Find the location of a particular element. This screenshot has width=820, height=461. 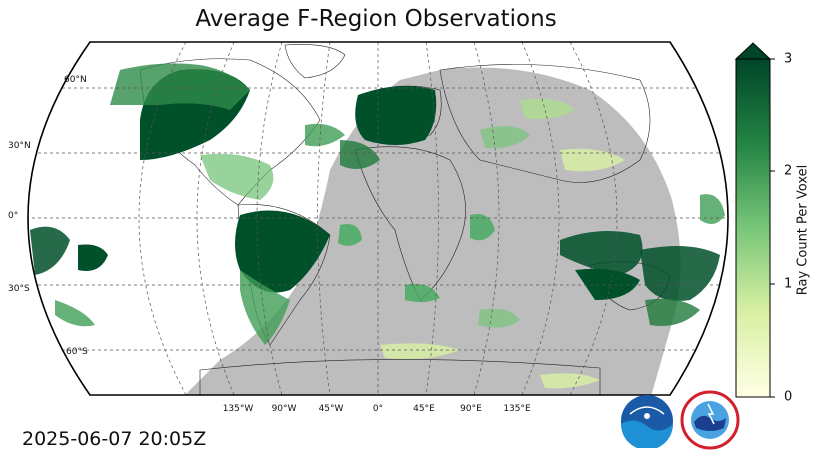

africa is located at coordinates (410, 223).